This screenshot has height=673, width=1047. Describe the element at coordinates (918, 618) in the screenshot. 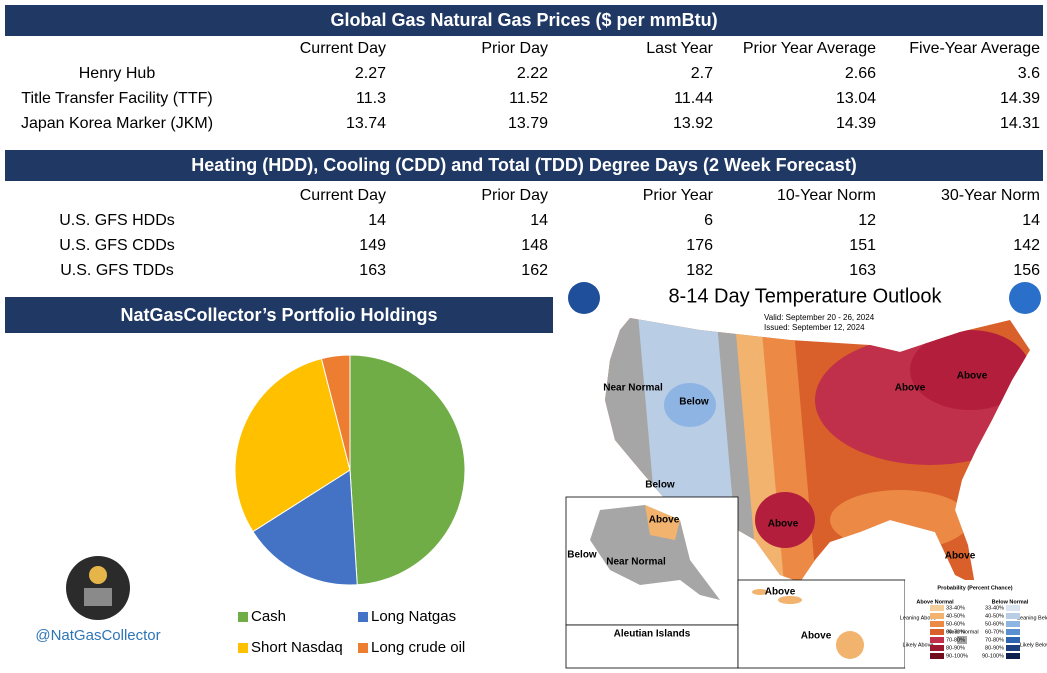

I see `legend-side: Leaning Above` at that location.